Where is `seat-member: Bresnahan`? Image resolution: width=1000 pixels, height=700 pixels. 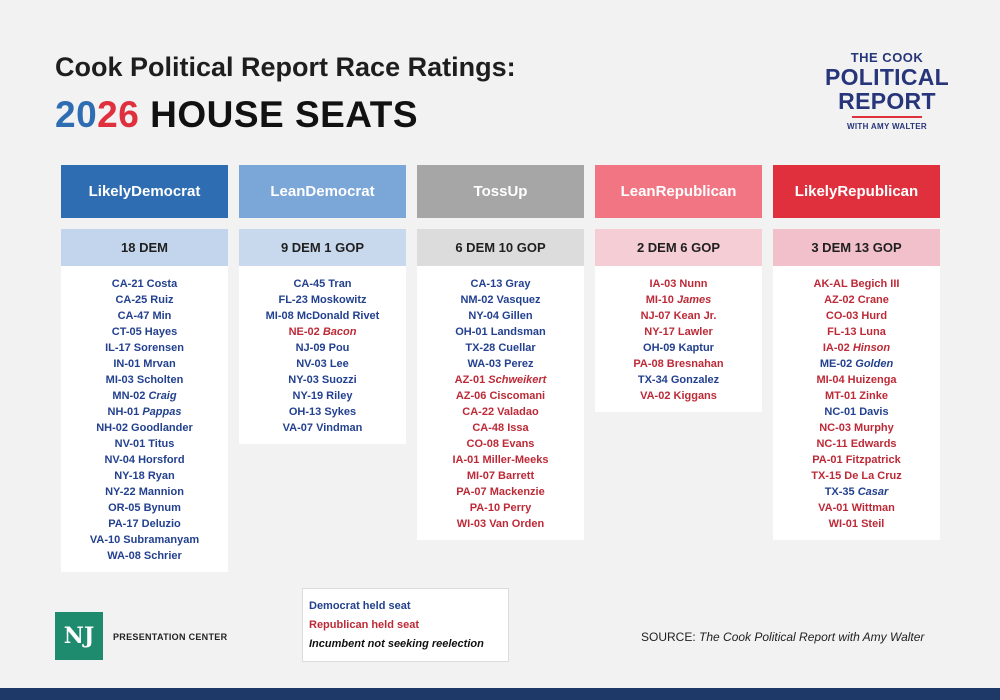
seat-member: Bresnahan is located at coordinates (695, 364).